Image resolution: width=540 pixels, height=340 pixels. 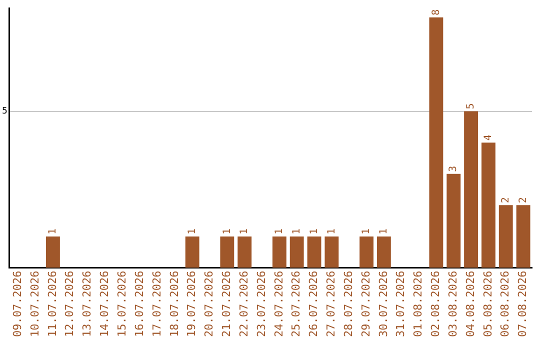 What do you see at coordinates (191, 304) in the screenshot?
I see `x-tick-label: 19.07.2026` at bounding box center [191, 304].